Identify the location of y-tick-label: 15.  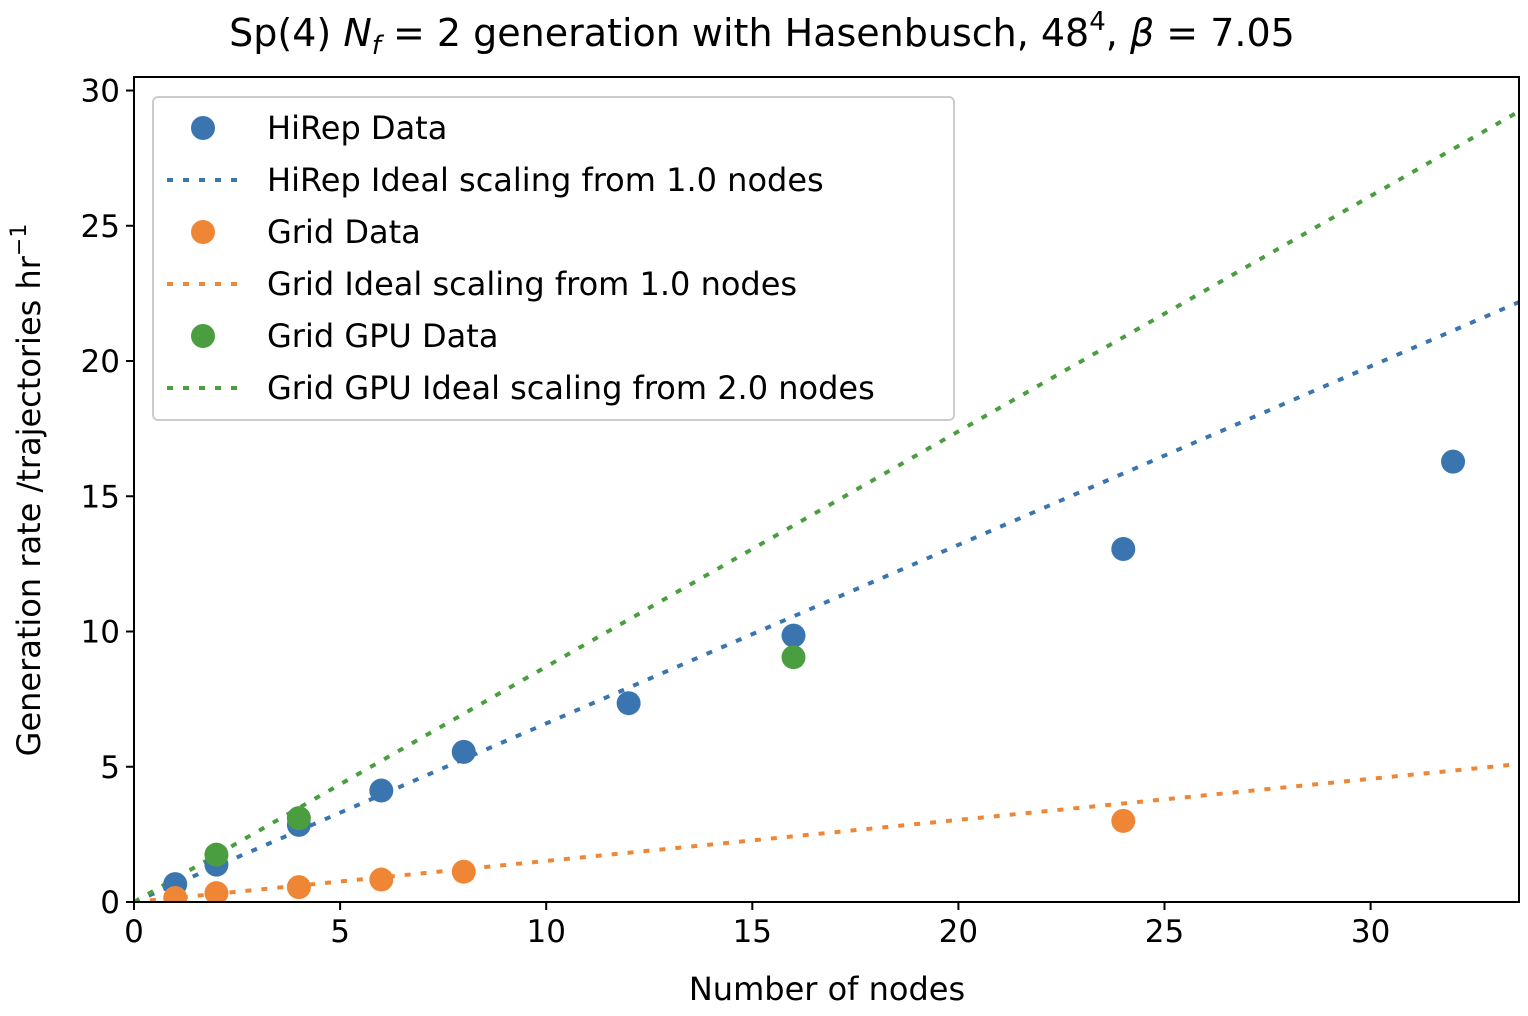
(100, 497).